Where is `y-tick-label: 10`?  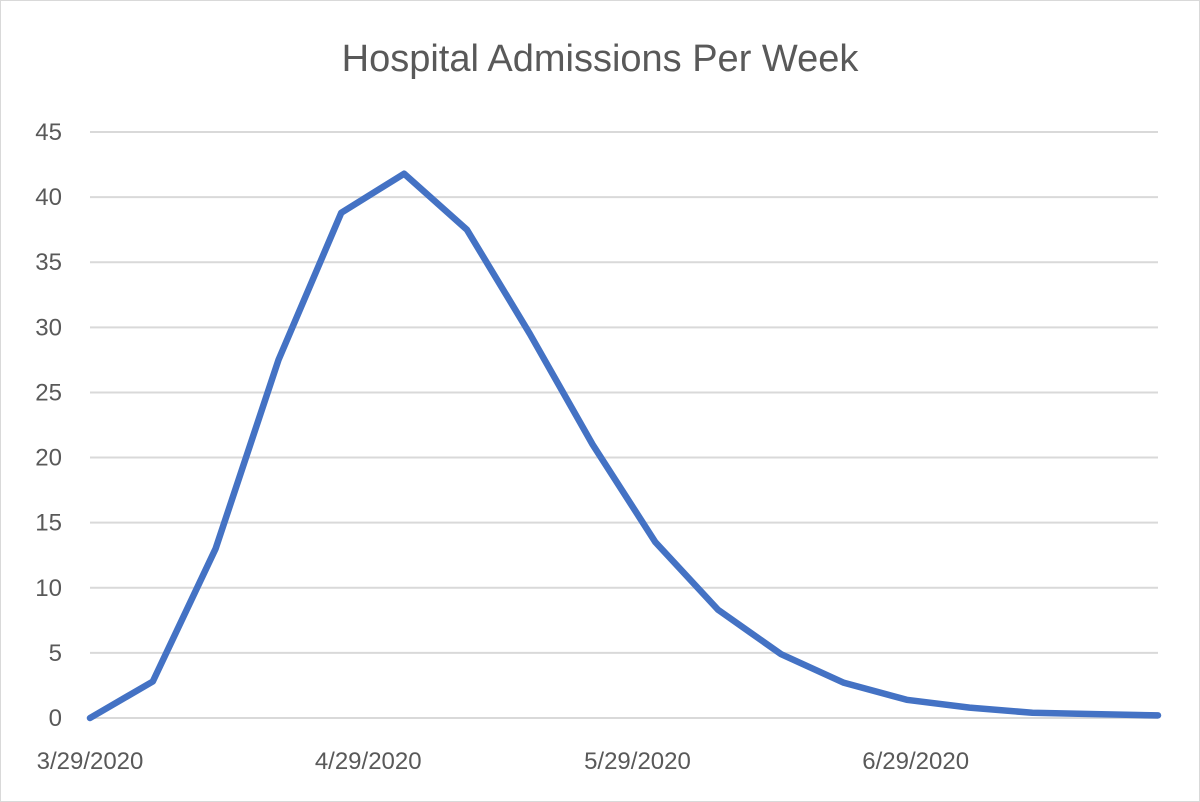
y-tick-label: 10 is located at coordinates (48, 588).